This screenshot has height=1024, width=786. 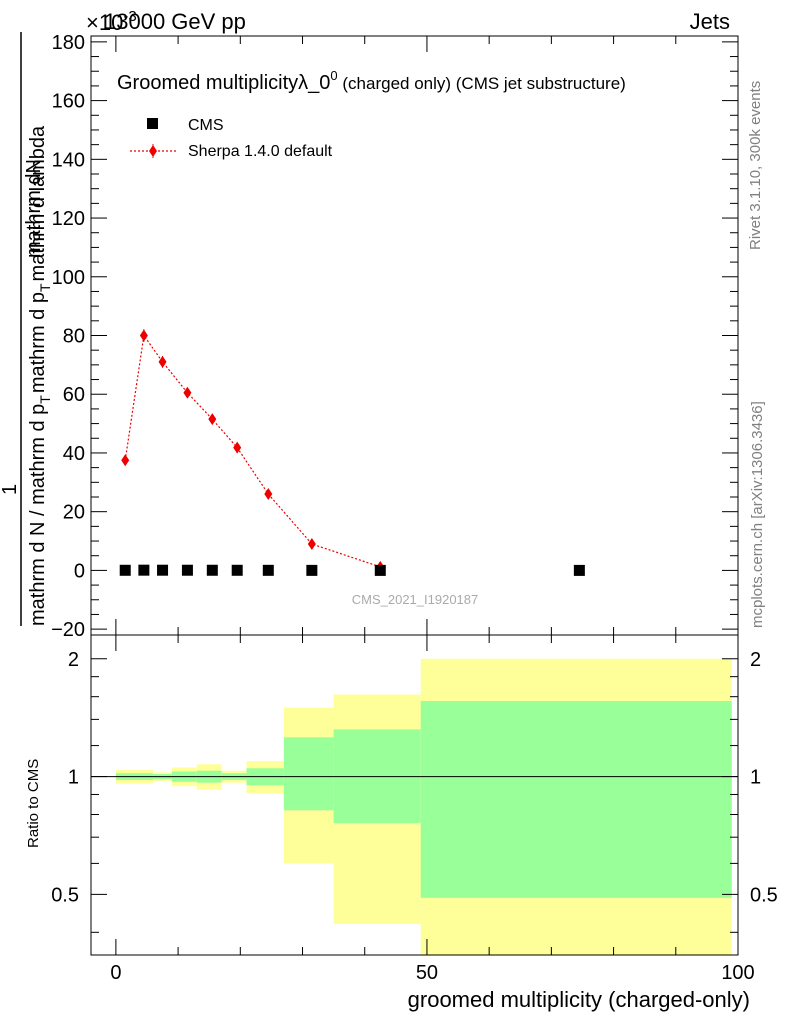 What do you see at coordinates (74, 513) in the screenshot?
I see `main-y-tick-label: 20` at bounding box center [74, 513].